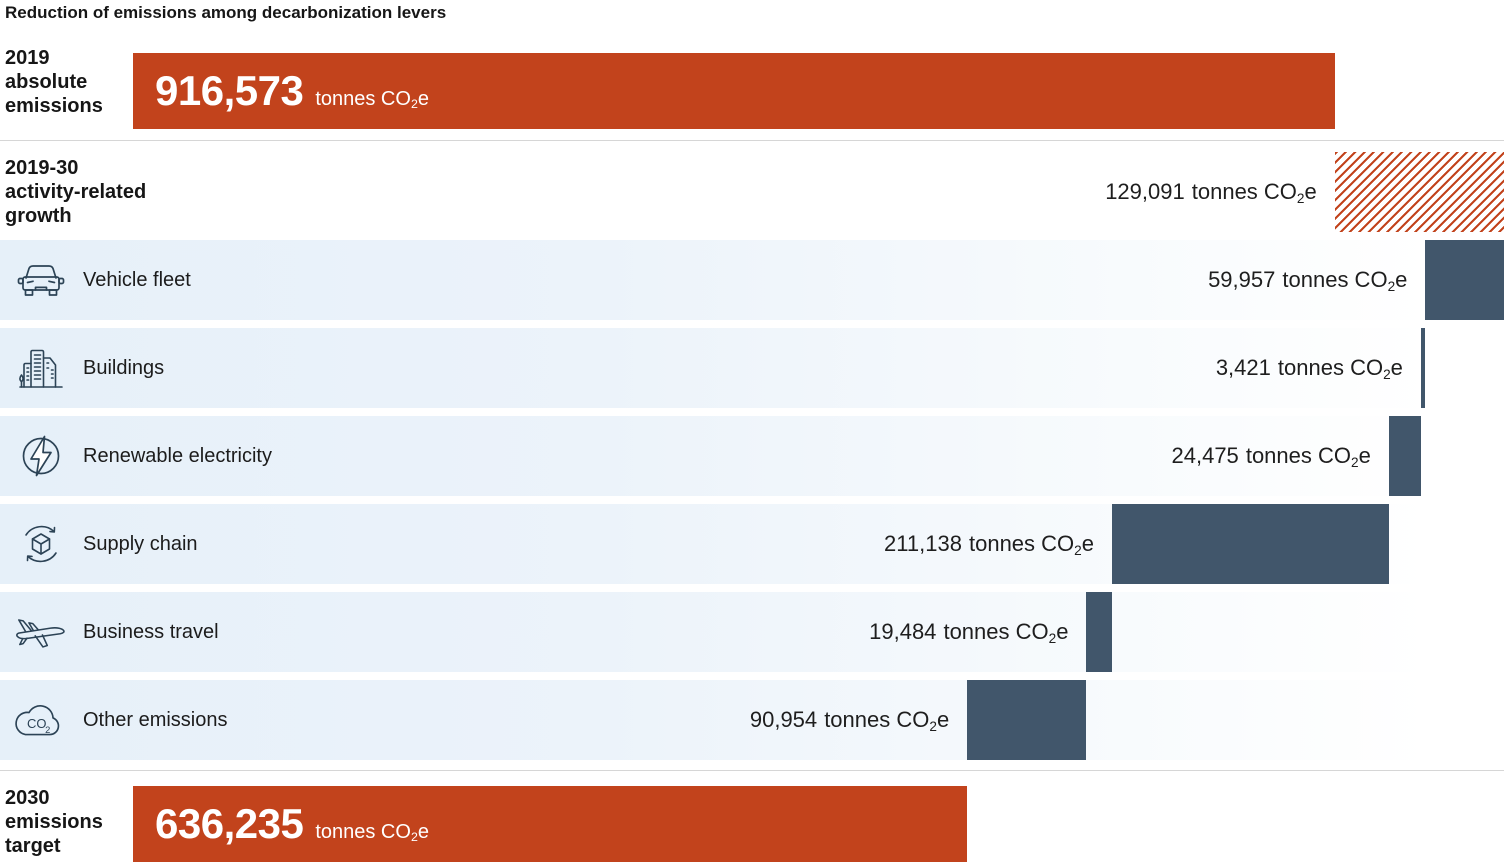  I want to click on lever-label: Vehicle fleet, so click(137, 279).